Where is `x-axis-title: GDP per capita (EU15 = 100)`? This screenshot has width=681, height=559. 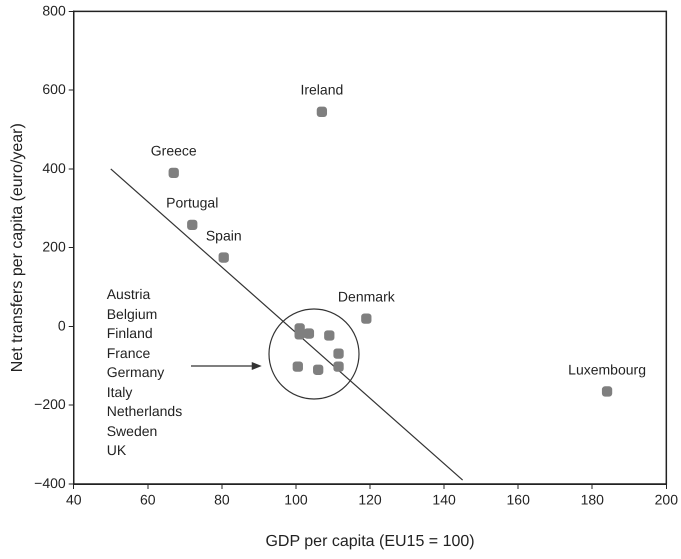
x-axis-title: GDP per capita (EU15 = 100) is located at coordinates (370, 541).